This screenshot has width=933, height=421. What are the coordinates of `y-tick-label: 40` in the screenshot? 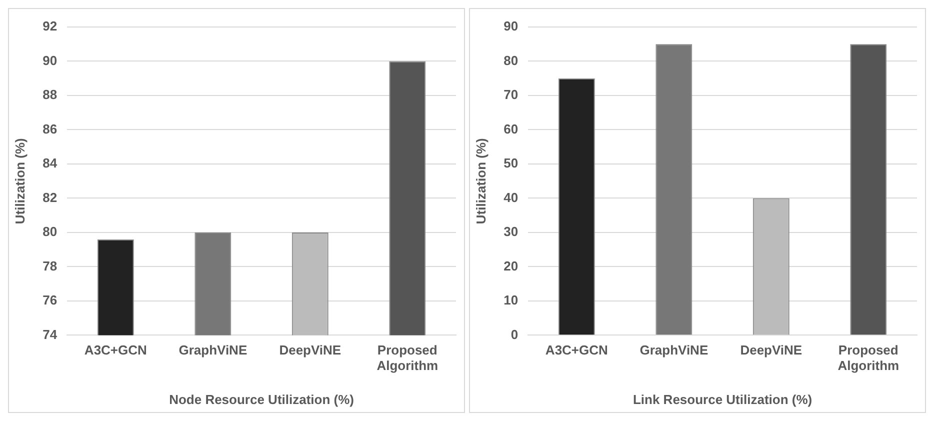 It's located at (511, 197).